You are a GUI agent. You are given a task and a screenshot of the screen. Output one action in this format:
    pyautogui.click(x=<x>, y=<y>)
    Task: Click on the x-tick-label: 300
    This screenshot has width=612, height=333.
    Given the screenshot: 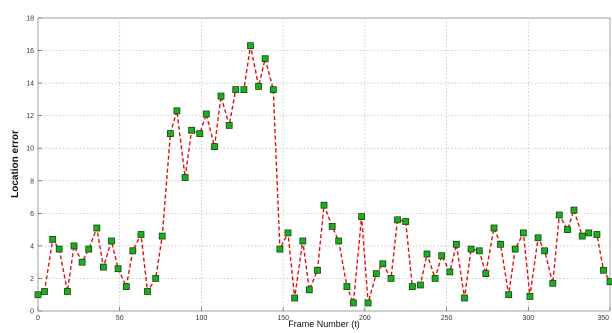 What is the action you would take?
    pyautogui.click(x=528, y=318)
    